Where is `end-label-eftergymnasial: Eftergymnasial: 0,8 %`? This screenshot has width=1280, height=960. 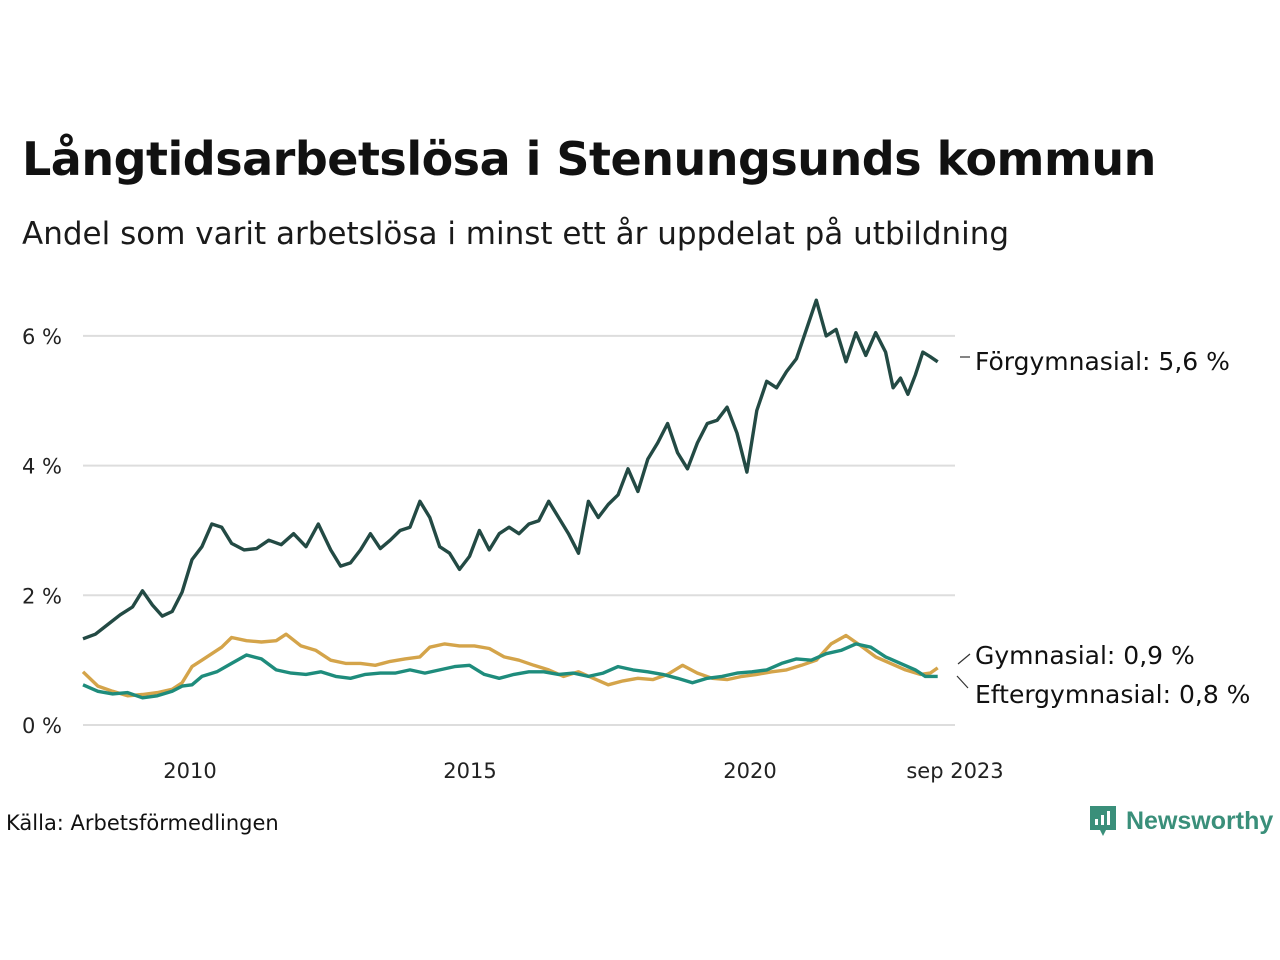
end-label-eftergymnasial: Eftergymnasial: 0,8 % is located at coordinates (1112, 694).